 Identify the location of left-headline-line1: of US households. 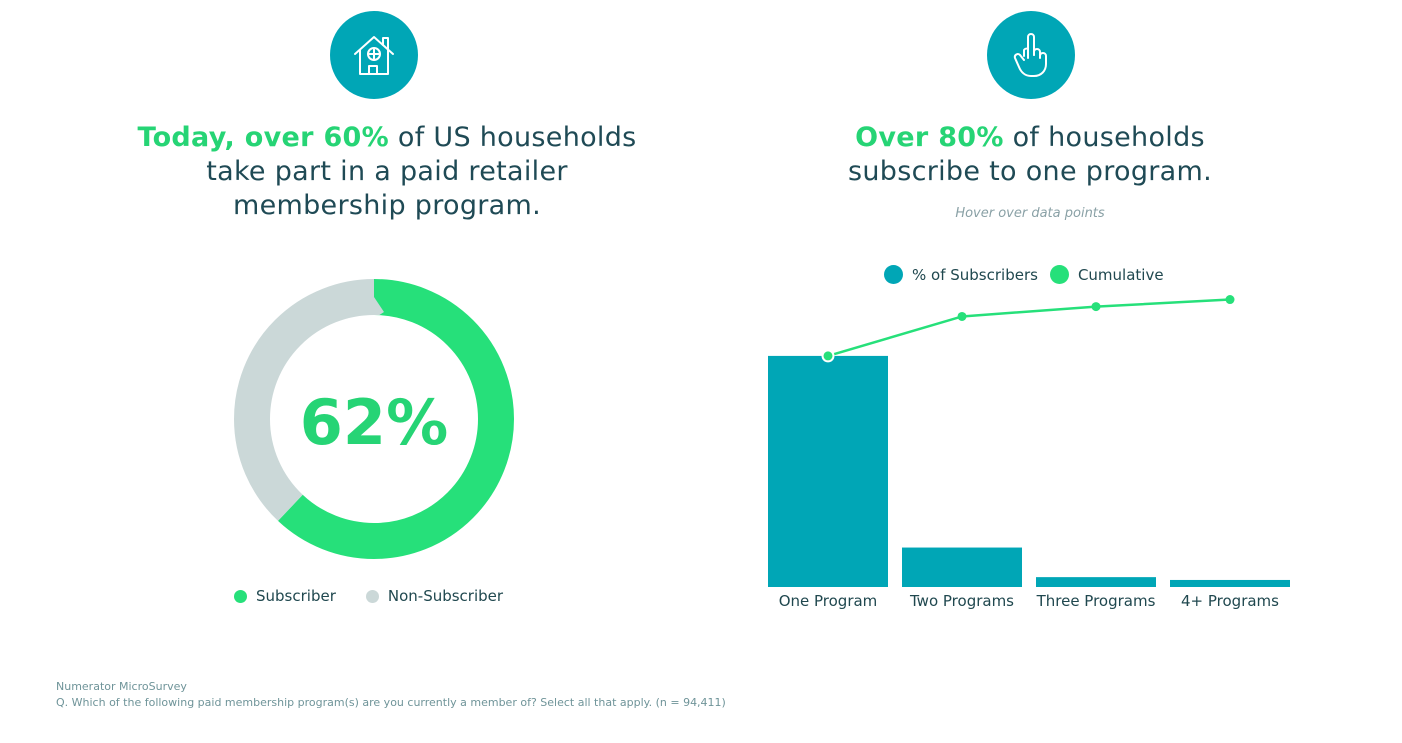
(513, 137).